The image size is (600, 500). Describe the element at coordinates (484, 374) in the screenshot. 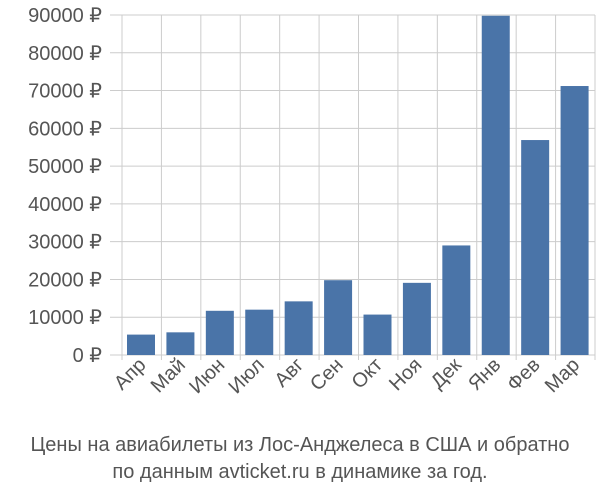

I see `x-tick-label: Янв` at that location.